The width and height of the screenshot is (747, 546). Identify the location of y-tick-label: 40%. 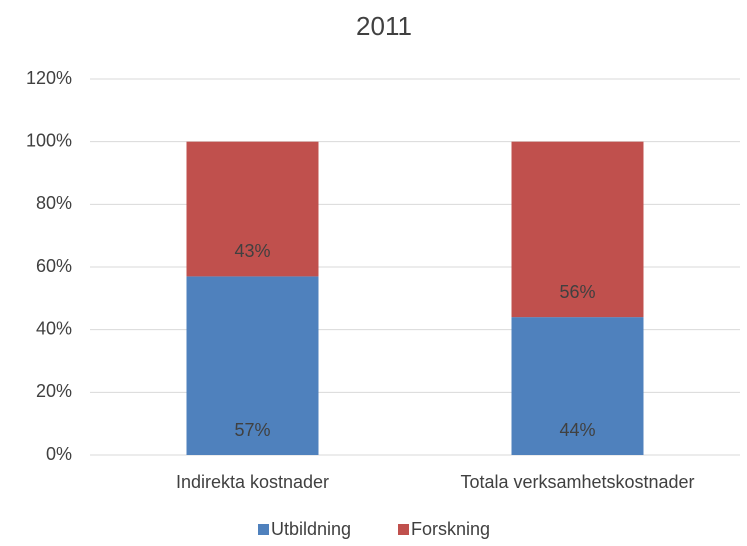
(54, 328).